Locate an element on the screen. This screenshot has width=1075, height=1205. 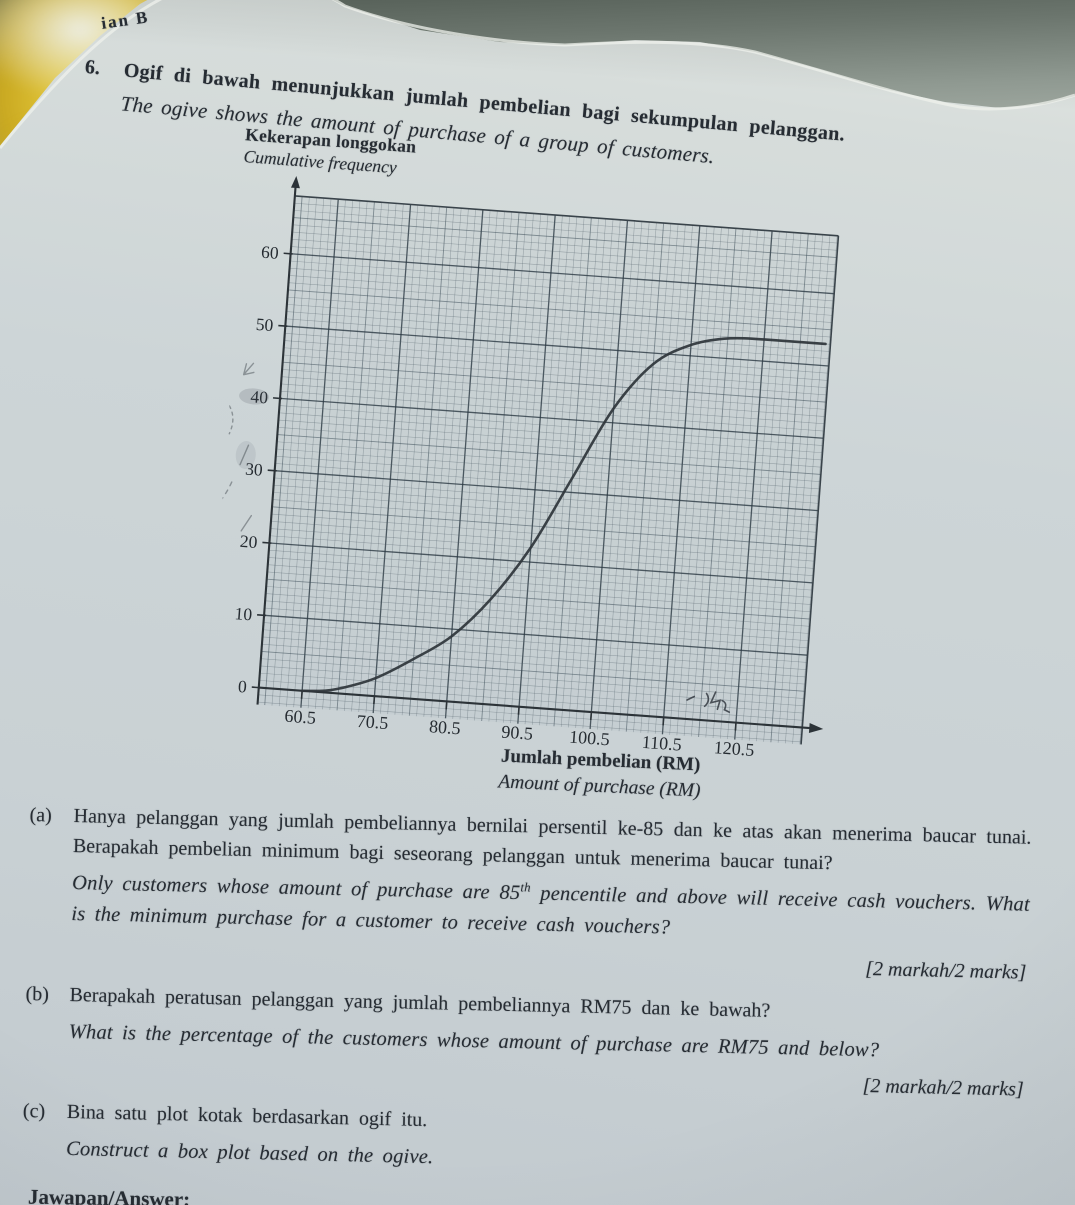
svg-text: 90.5 is located at coordinates (517, 733).